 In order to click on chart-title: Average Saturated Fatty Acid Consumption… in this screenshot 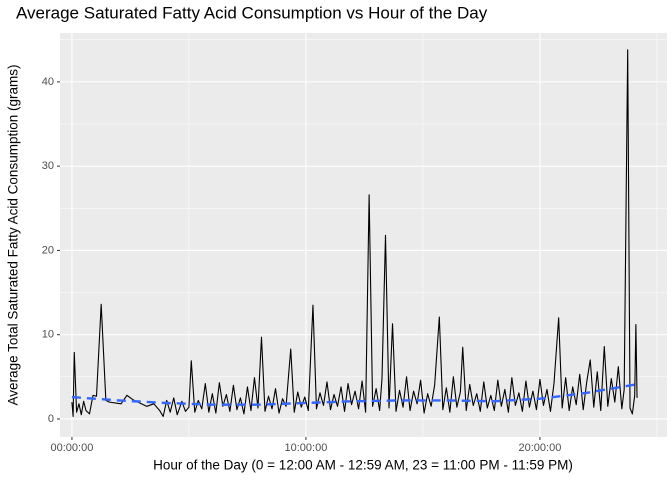, I will do `click(252, 12)`.